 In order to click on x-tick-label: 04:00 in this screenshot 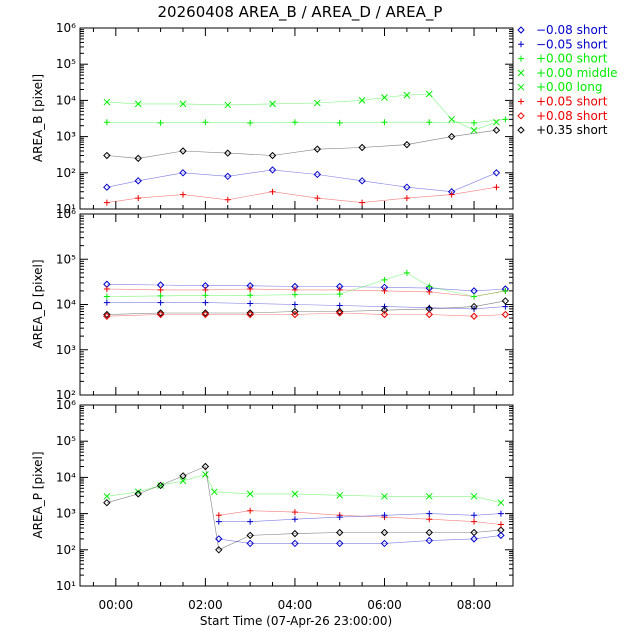, I will do `click(295, 605)`.